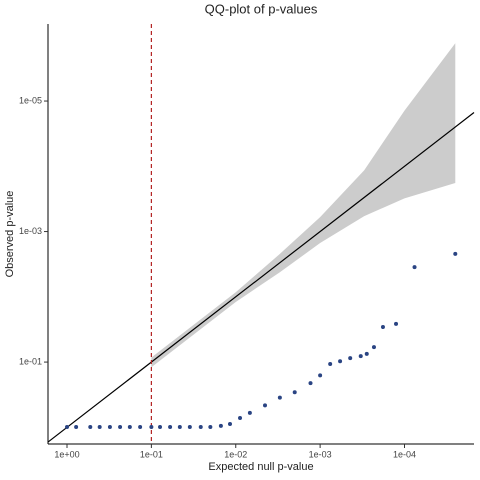 The image size is (480, 480). What do you see at coordinates (30, 231) in the screenshot?
I see `y-tick-label: 1e-03` at bounding box center [30, 231].